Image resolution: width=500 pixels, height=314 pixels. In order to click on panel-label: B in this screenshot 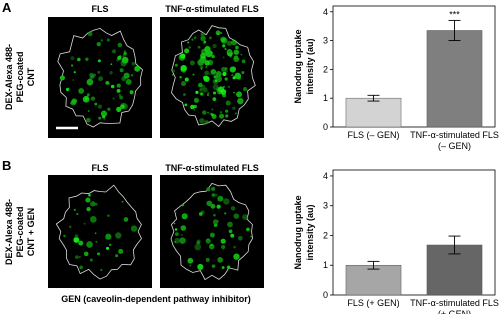, I will do `click(6, 165)`.